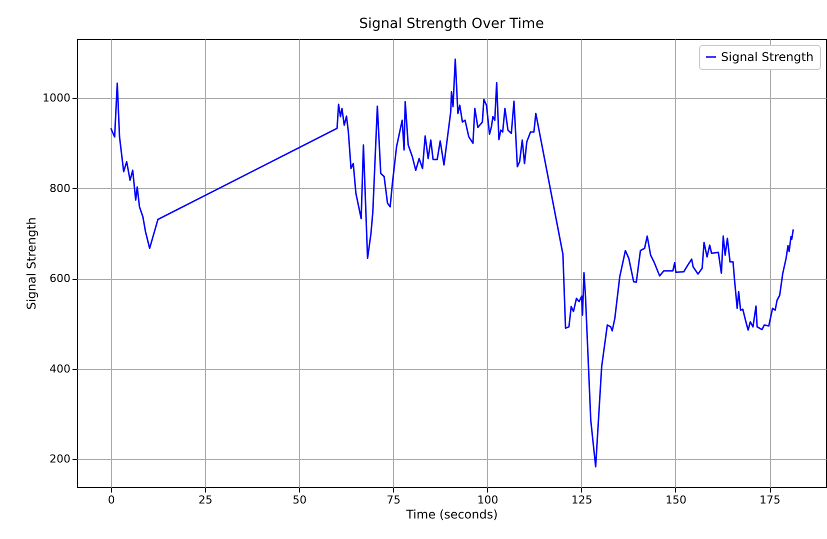 The height and width of the screenshot is (539, 827). Describe the element at coordinates (60, 188) in the screenshot. I see `y-tick-label: 800` at that location.